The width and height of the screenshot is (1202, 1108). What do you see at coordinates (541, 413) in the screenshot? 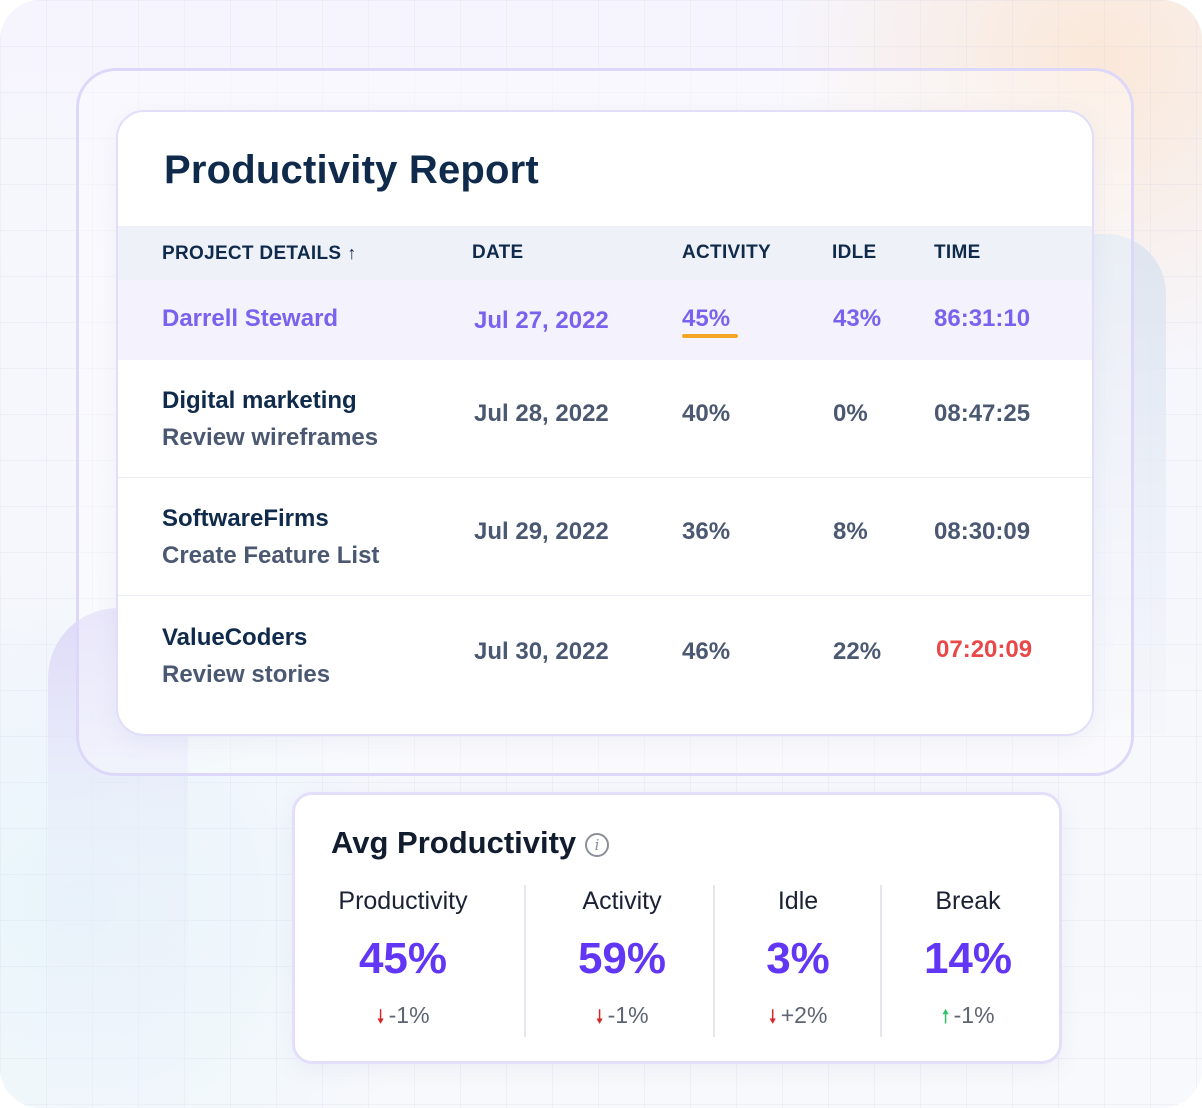
I see `row-date: Jul 28, 2022` at bounding box center [541, 413].